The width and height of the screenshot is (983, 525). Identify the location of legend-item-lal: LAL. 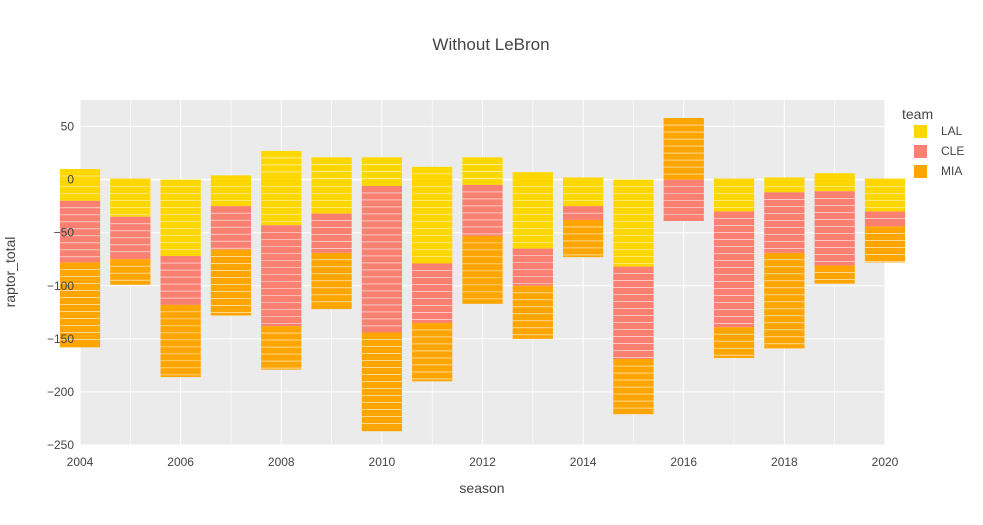
(938, 131).